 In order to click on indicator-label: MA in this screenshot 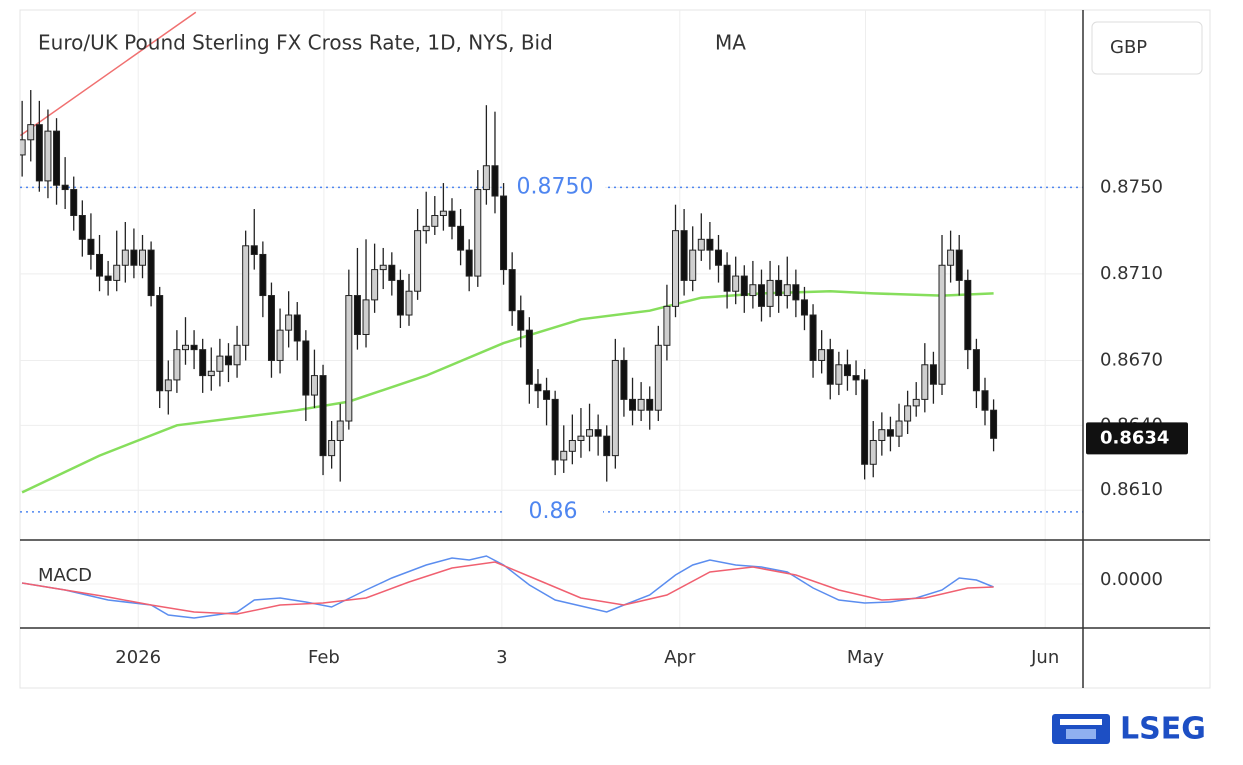, I will do `click(730, 43)`.